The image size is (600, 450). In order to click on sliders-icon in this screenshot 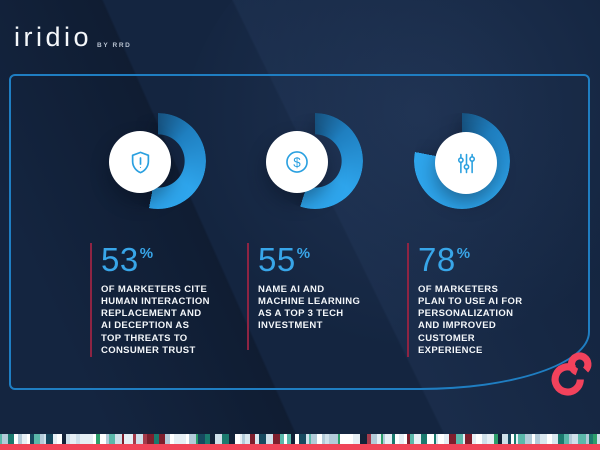, I will do `click(466, 163)`.